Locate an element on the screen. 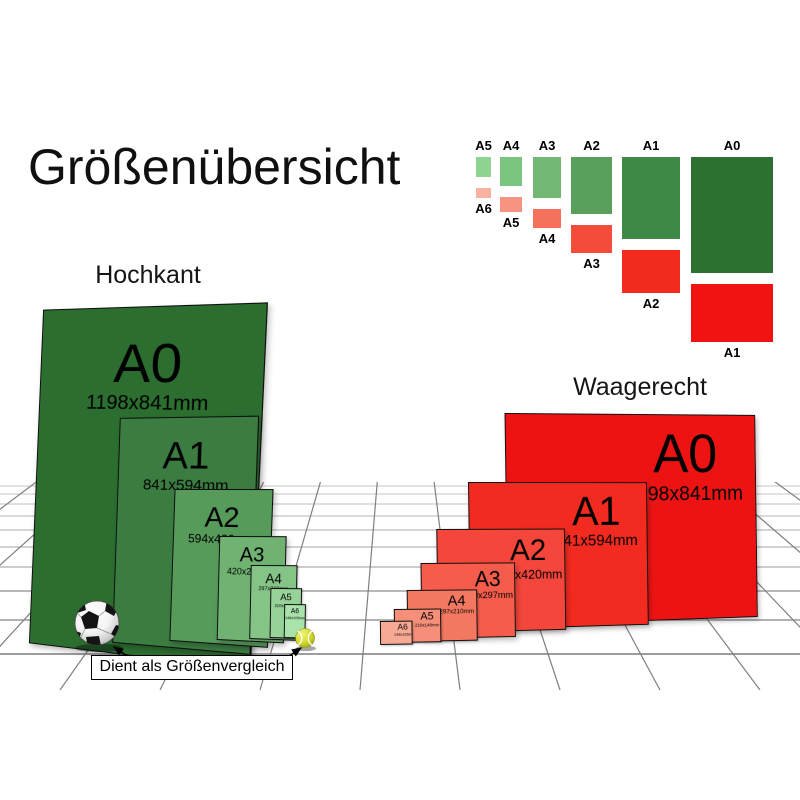 The image size is (800, 800). panel-portrait-a6: A6 148x105mm is located at coordinates (294, 621).